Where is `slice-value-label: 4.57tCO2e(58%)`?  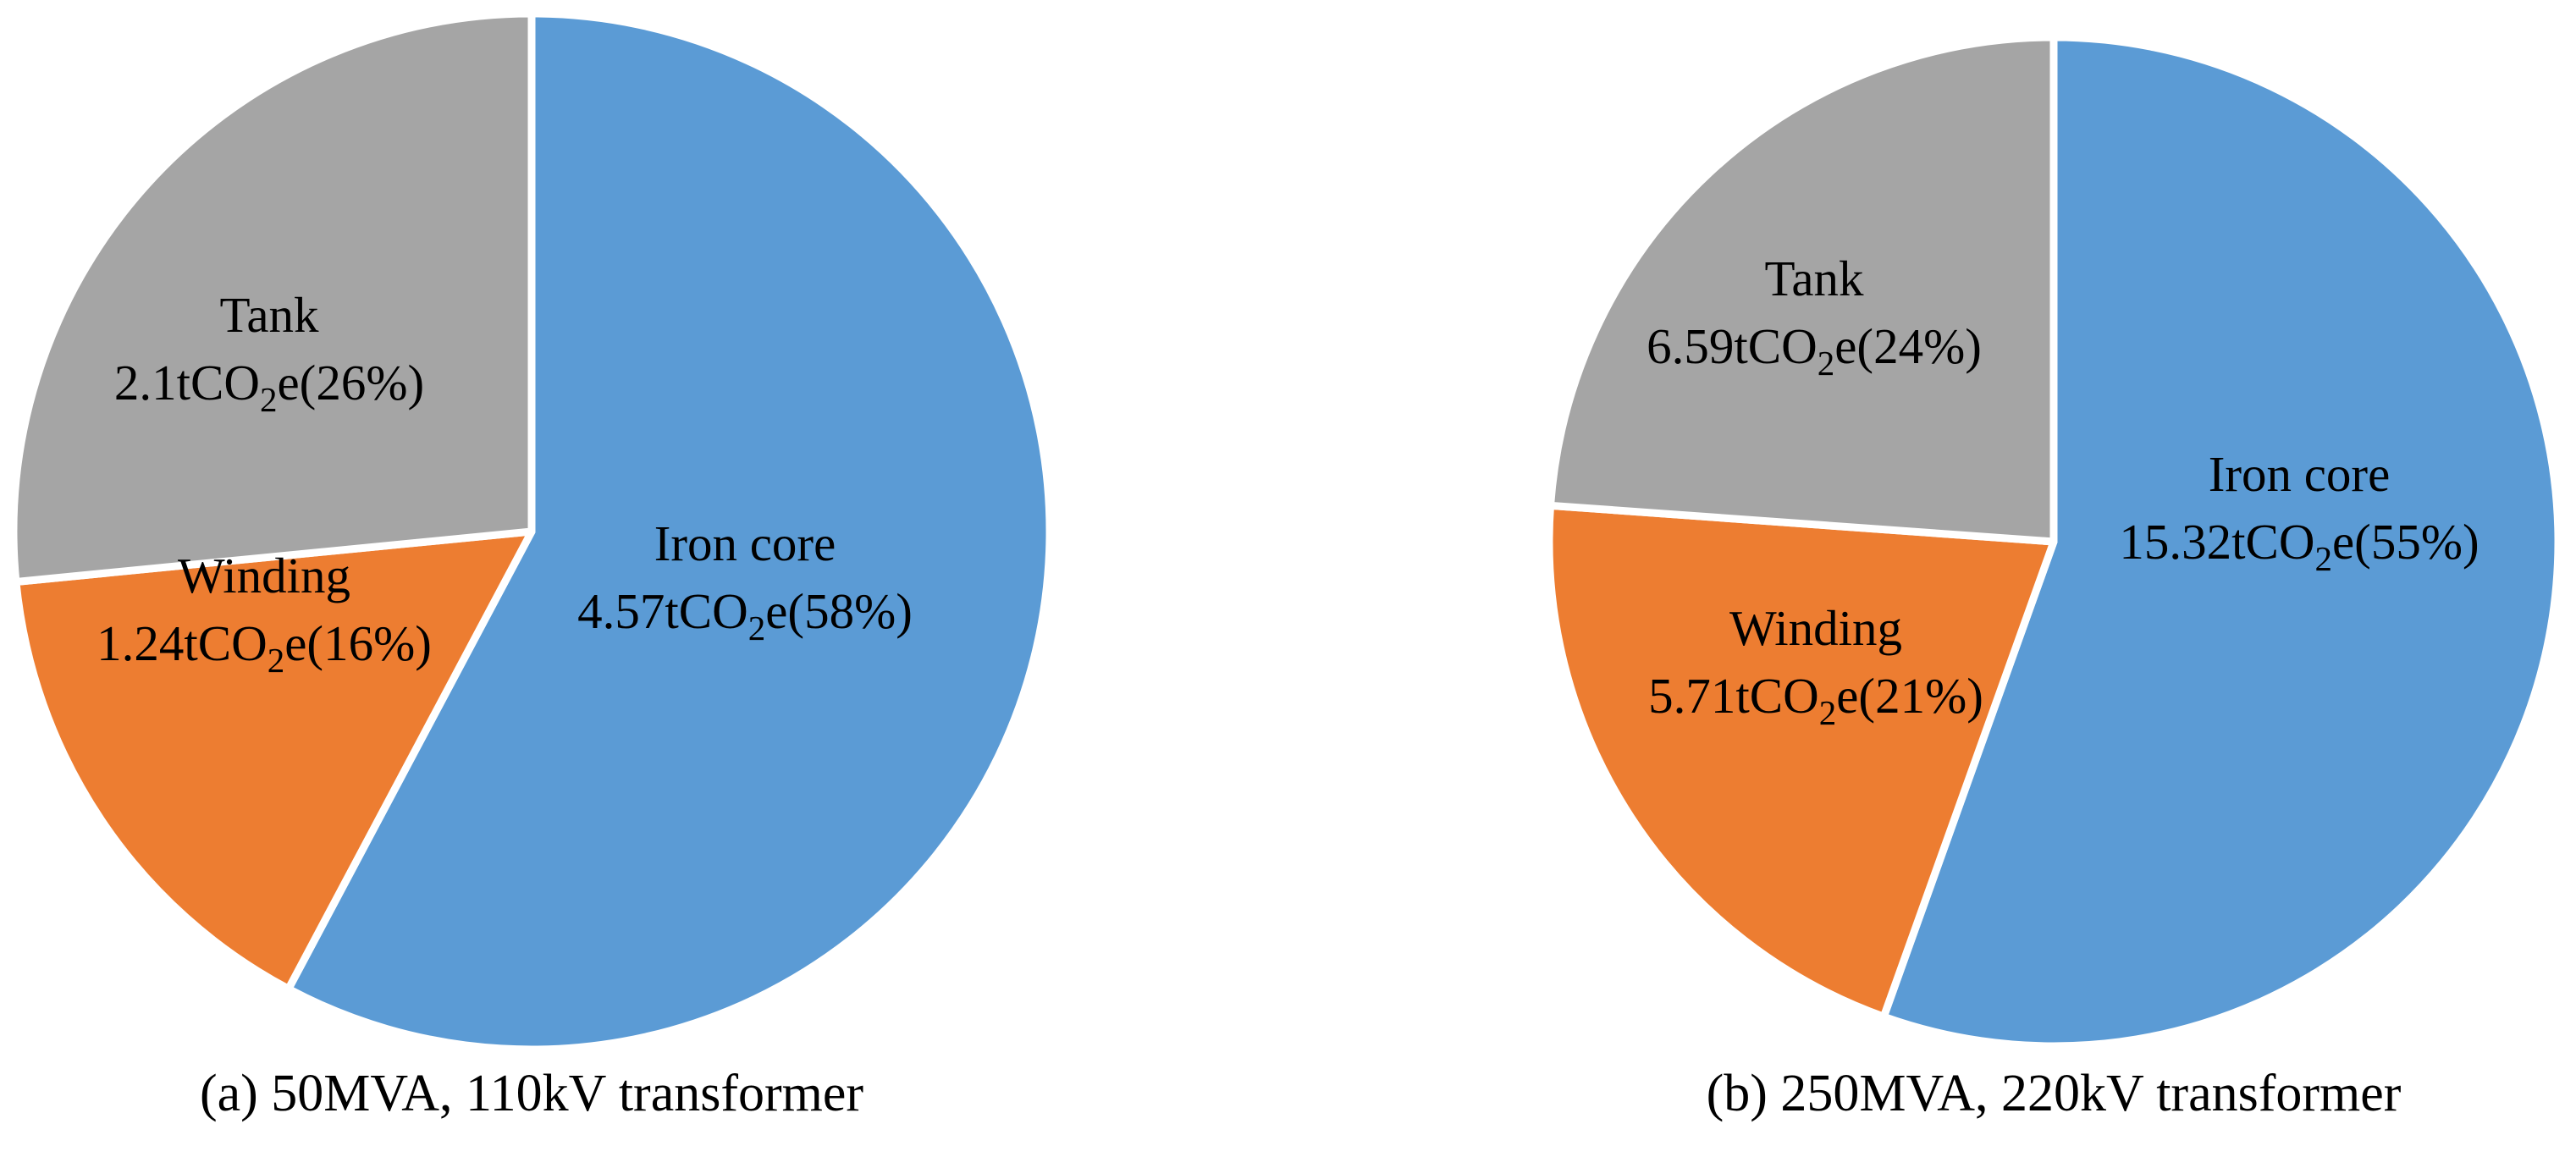 slice-value-label: 4.57tCO2e(58%) is located at coordinates (745, 615).